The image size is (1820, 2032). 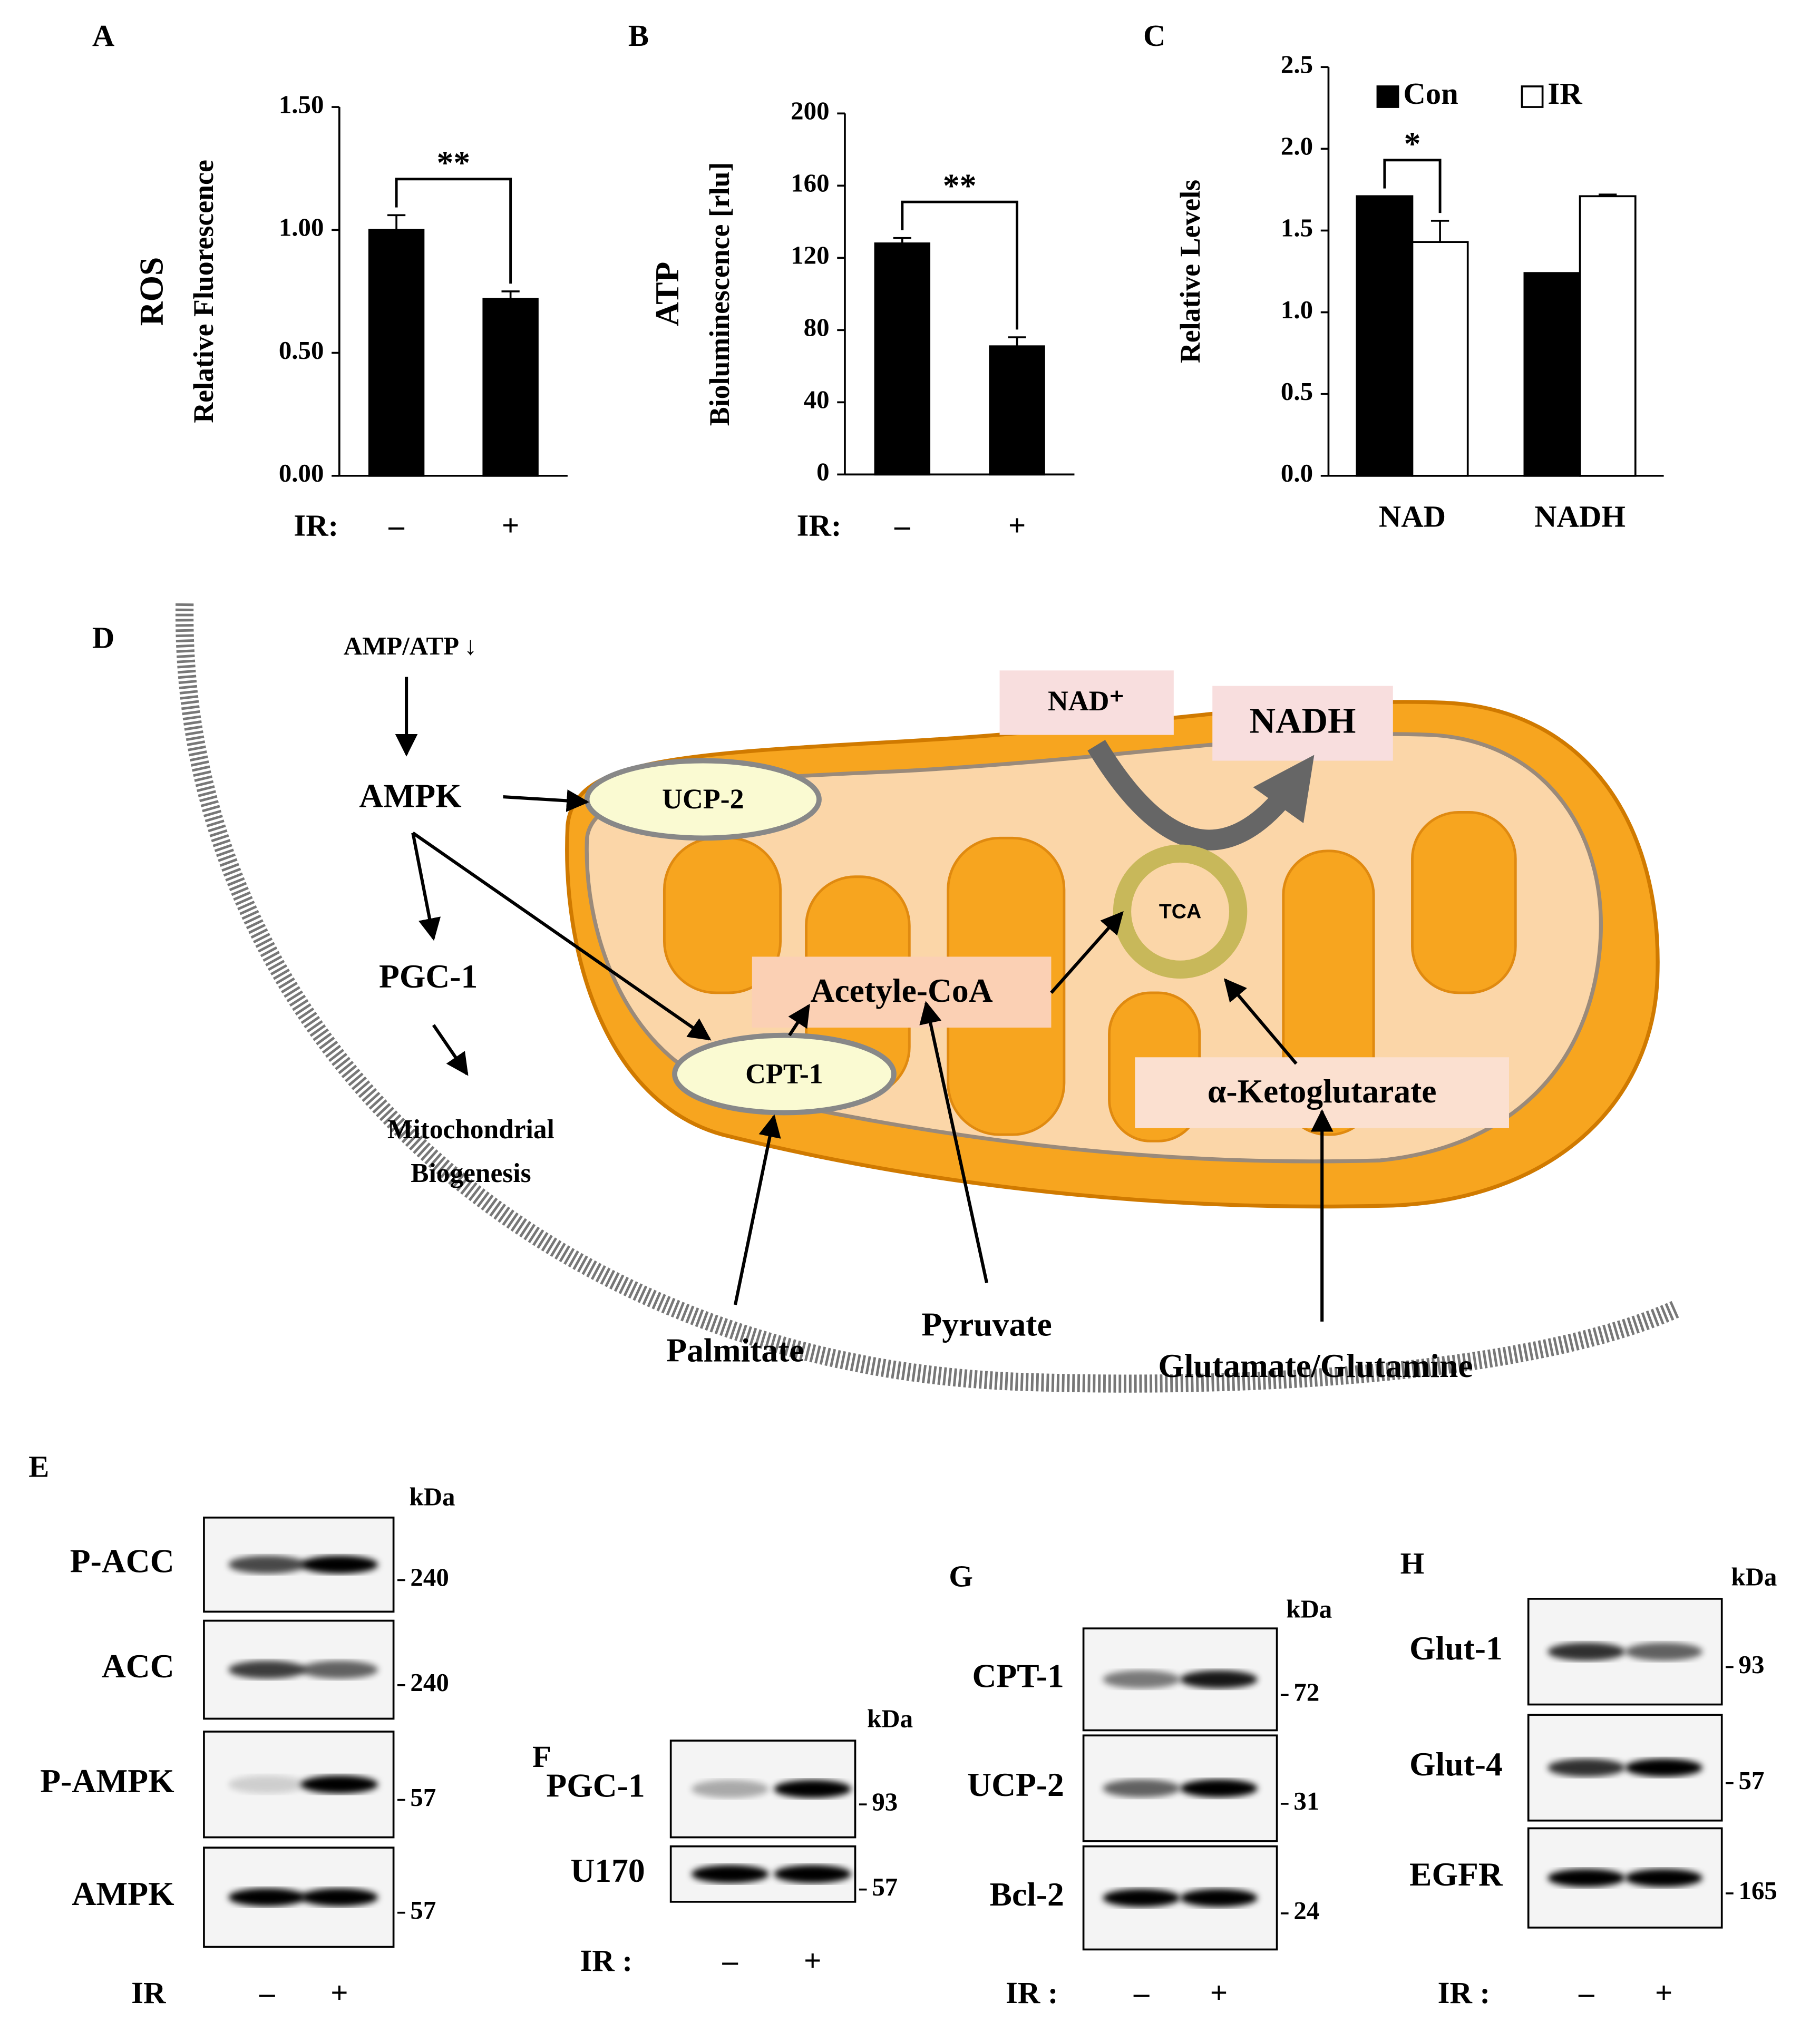 What do you see at coordinates (151, 291) in the screenshot?
I see `y-axis-label: ROS` at bounding box center [151, 291].